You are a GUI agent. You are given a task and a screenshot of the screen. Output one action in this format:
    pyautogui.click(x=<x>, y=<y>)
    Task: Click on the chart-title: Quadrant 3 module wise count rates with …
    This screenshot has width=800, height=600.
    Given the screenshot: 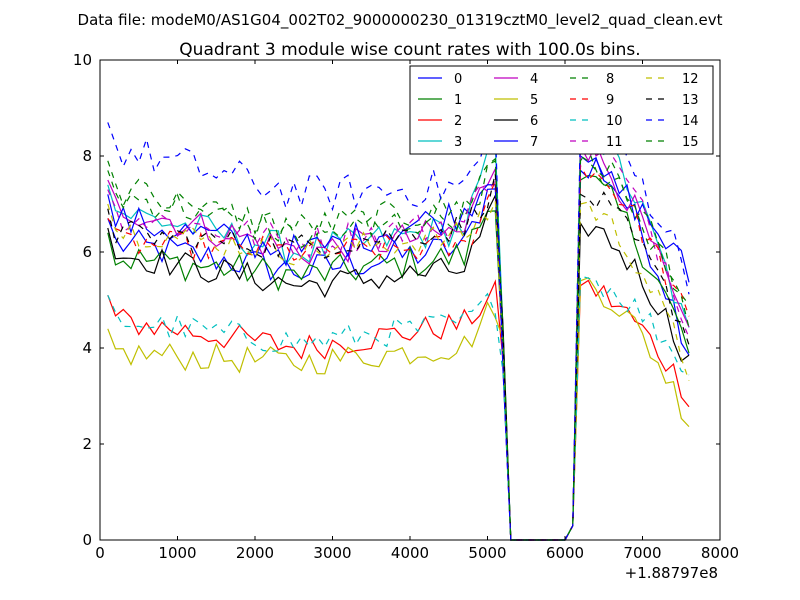 What is the action you would take?
    pyautogui.click(x=409, y=50)
    